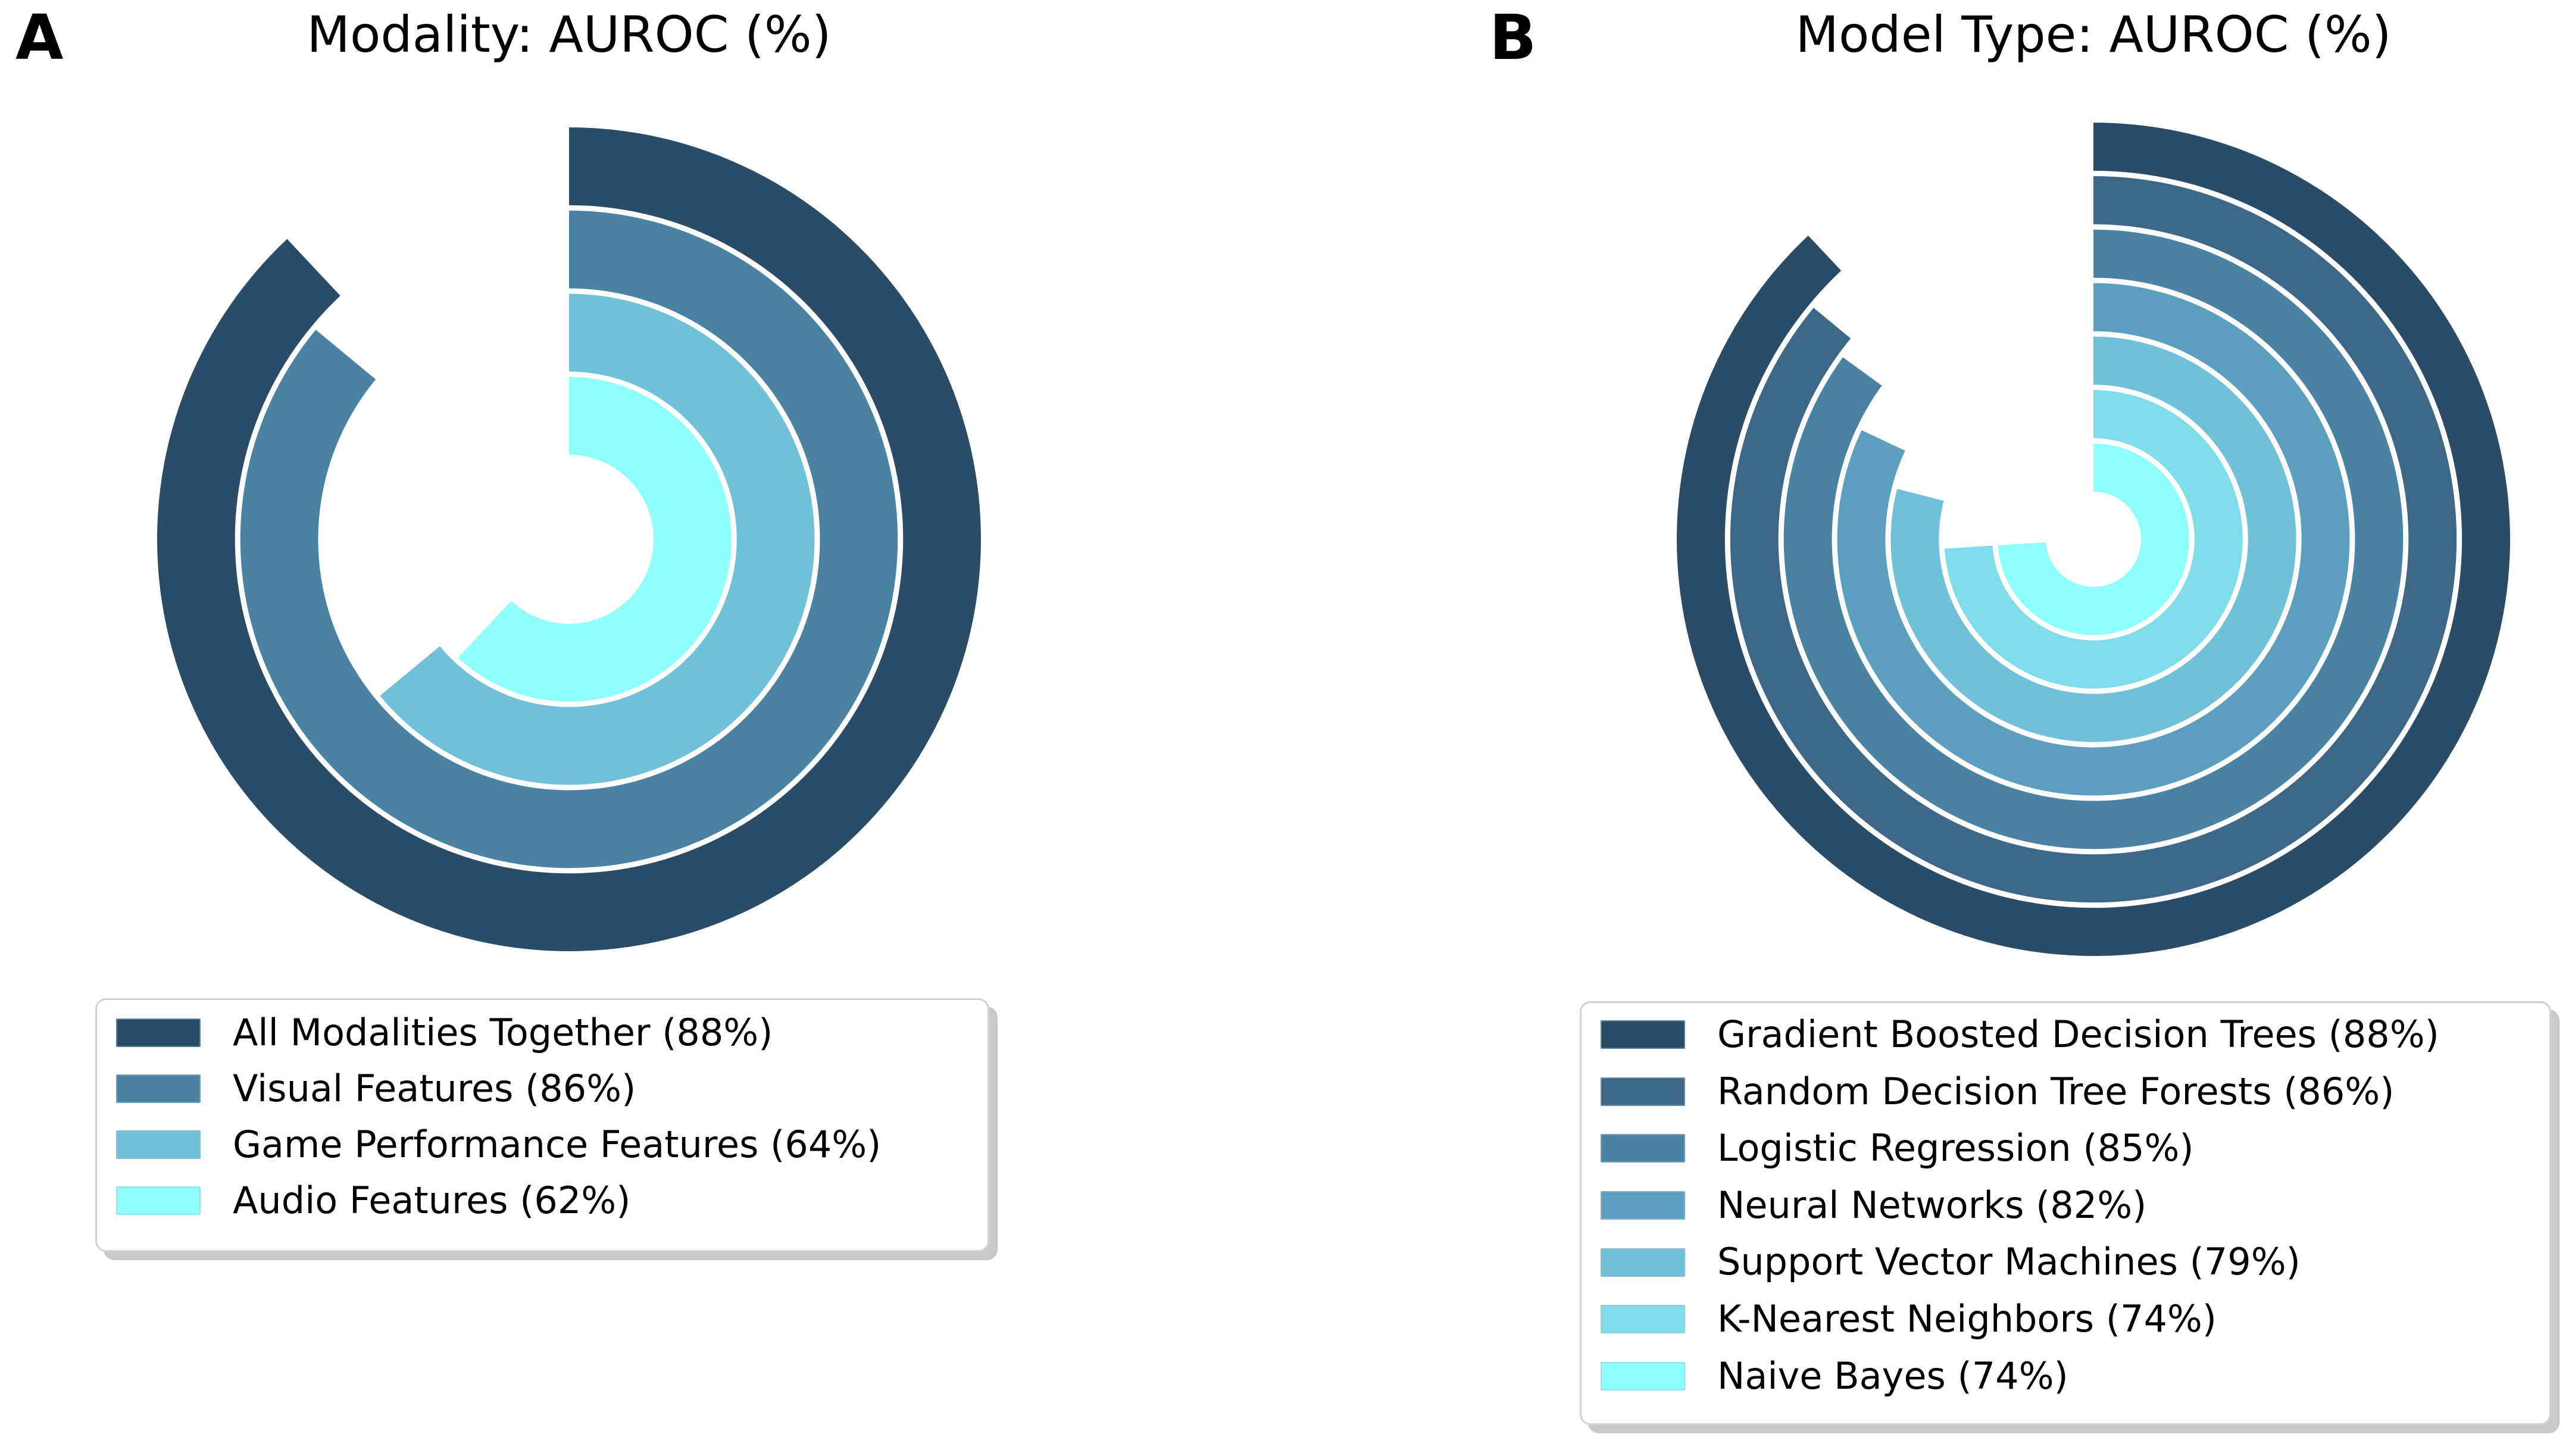 The width and height of the screenshot is (2572, 1456). I want to click on legend-swatch-audio-features, so click(158, 1200).